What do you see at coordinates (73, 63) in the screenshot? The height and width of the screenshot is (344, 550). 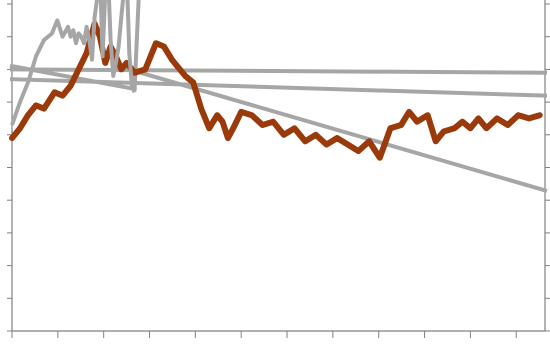 I see `series-gray-spiky-line` at bounding box center [73, 63].